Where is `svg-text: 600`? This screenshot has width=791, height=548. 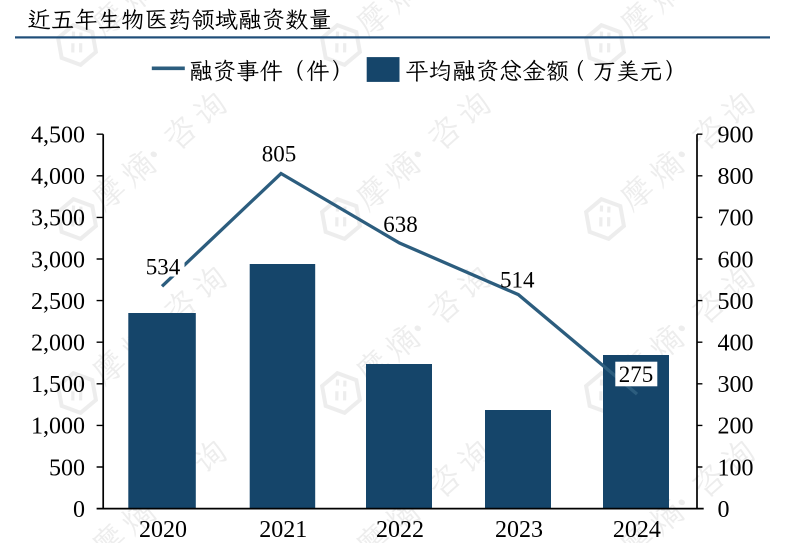
svg-text: 600 is located at coordinates (736, 260).